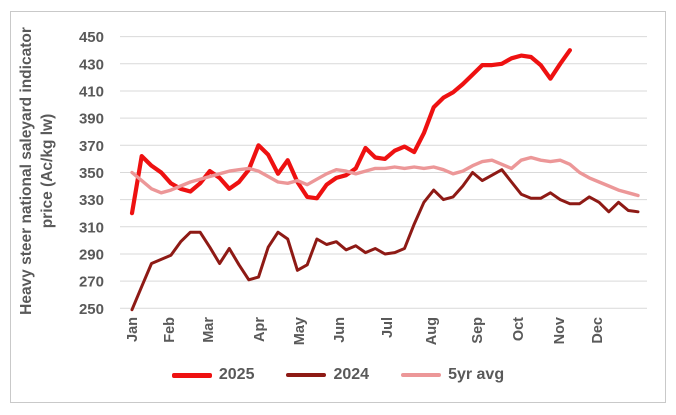 The image size is (676, 415). I want to click on x-tick-jul: Jul, so click(388, 327).